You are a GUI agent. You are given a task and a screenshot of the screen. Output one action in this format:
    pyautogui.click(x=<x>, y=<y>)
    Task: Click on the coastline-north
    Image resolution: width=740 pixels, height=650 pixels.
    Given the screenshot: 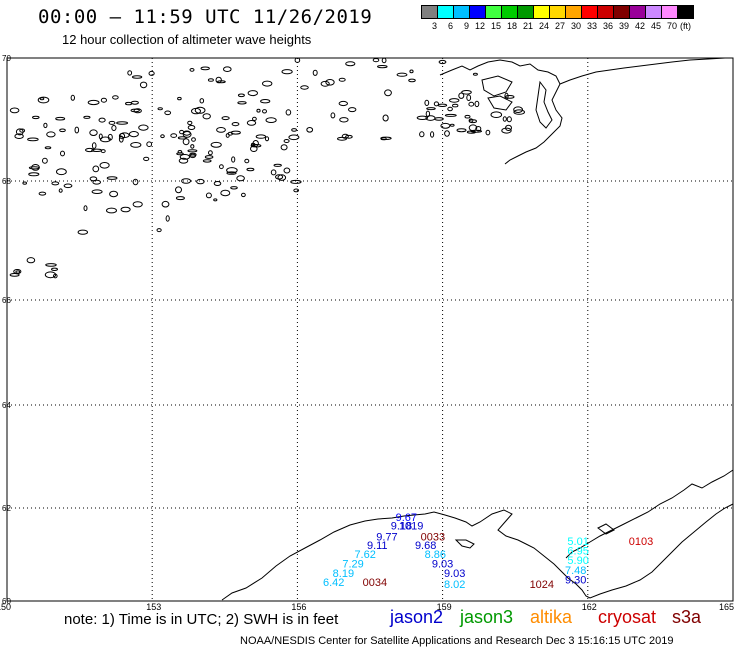 What is the action you would take?
    pyautogui.click(x=501, y=112)
    